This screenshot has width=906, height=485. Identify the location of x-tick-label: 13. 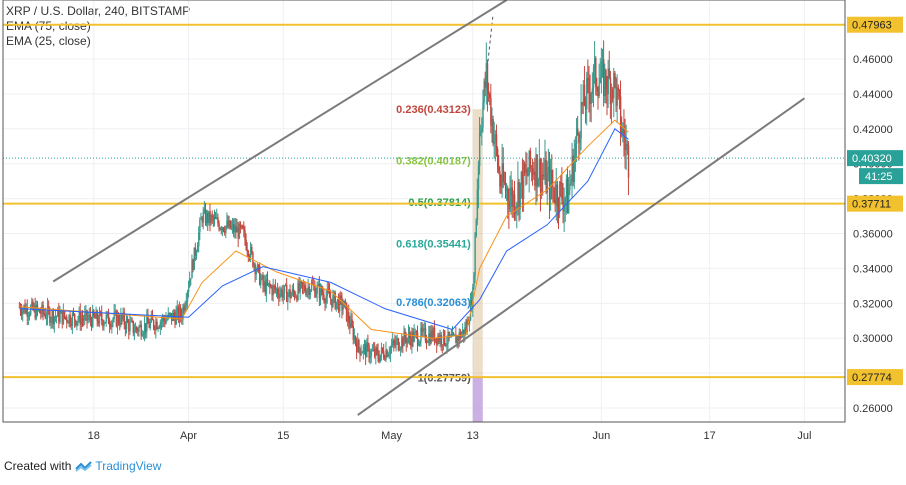
(473, 436).